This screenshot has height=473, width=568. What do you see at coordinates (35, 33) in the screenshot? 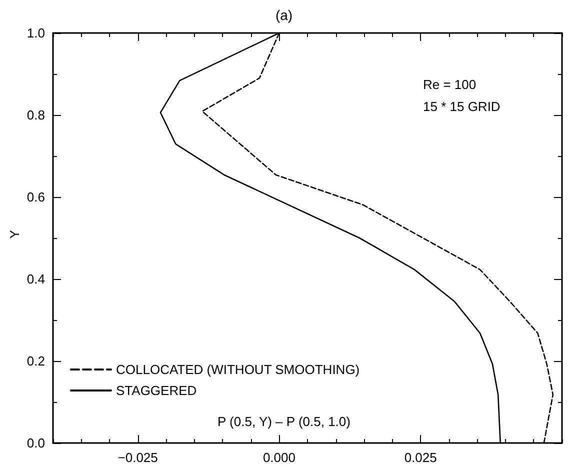
I see `y-tick-label: 1.0` at bounding box center [35, 33].